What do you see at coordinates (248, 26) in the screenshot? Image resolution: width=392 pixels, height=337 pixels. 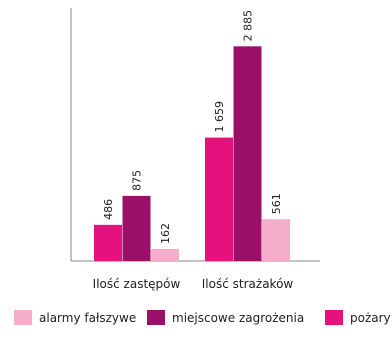 I see `data-label-2-2: 2 885` at bounding box center [248, 26].